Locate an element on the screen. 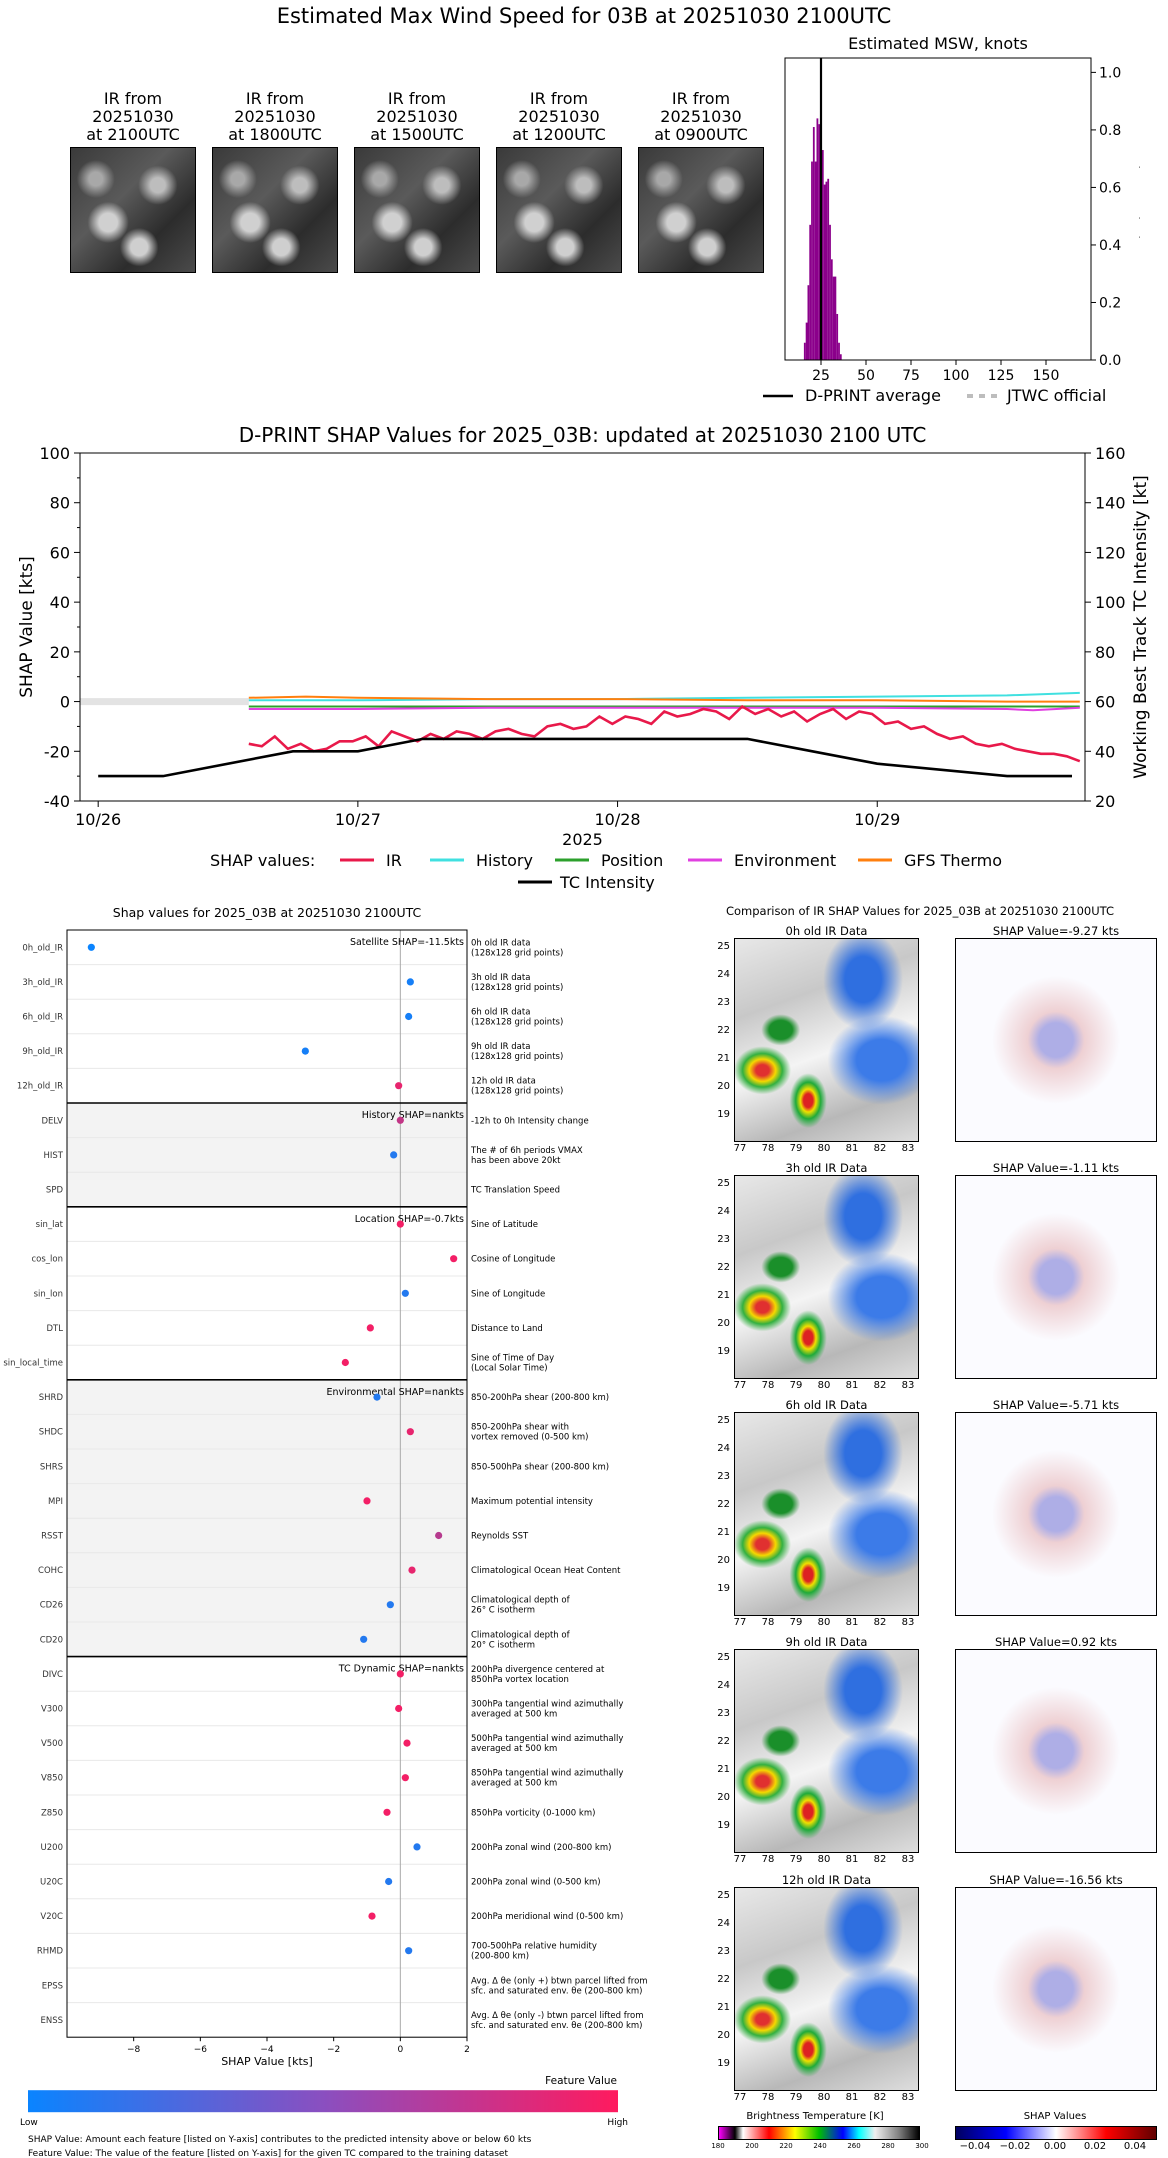 The image size is (1168, 2158). y2-tick-label: 80 is located at coordinates (1105, 652).